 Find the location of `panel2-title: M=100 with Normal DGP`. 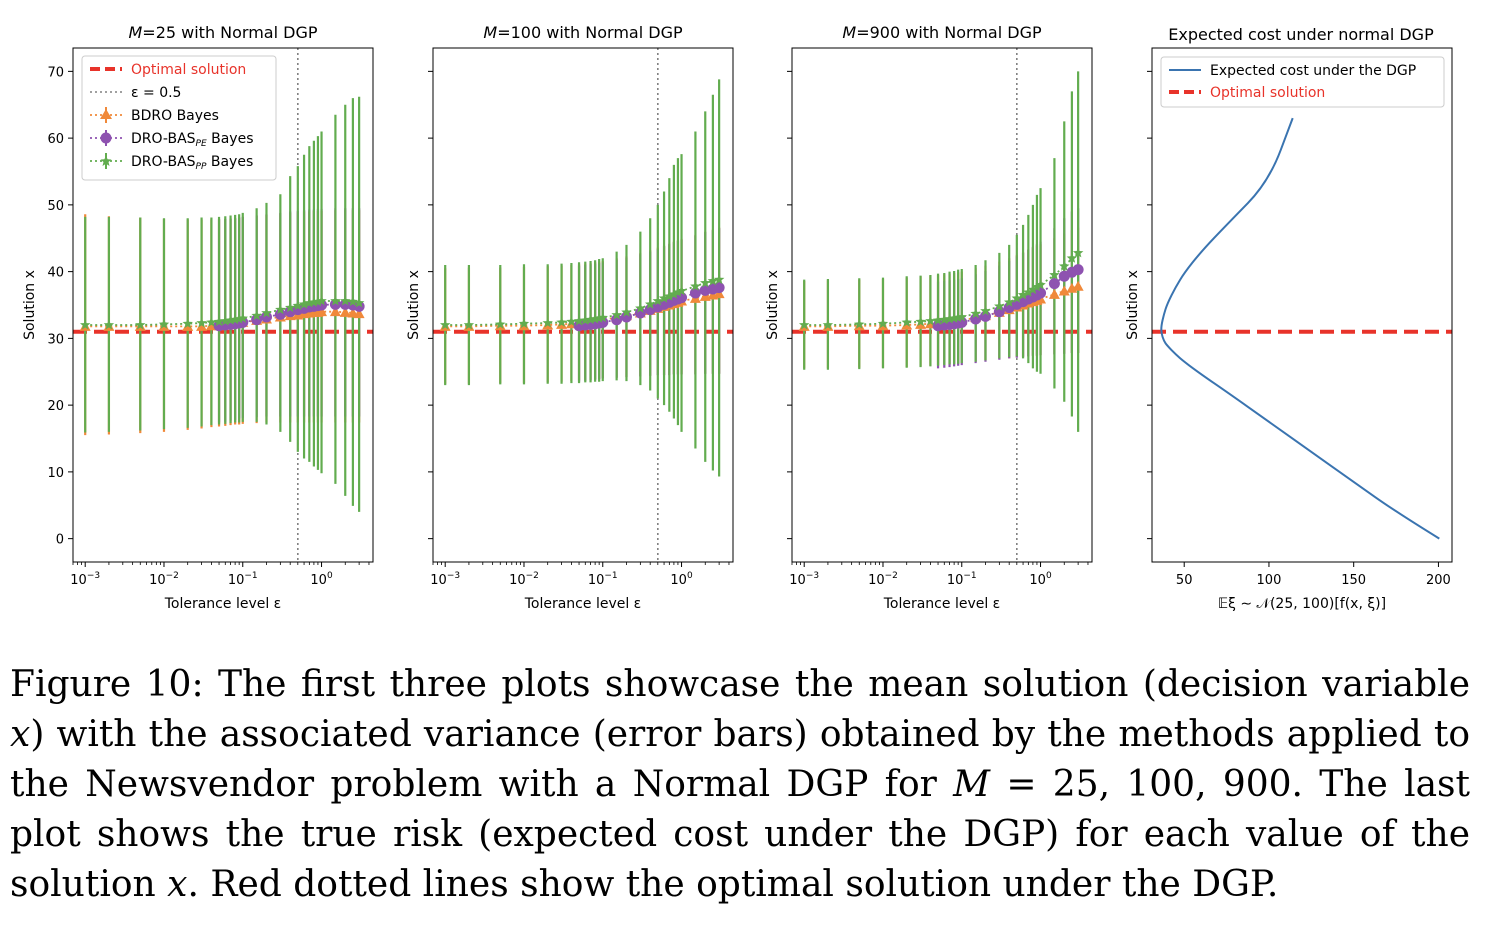

panel2-title: M=100 with Normal DGP is located at coordinates (583, 32).